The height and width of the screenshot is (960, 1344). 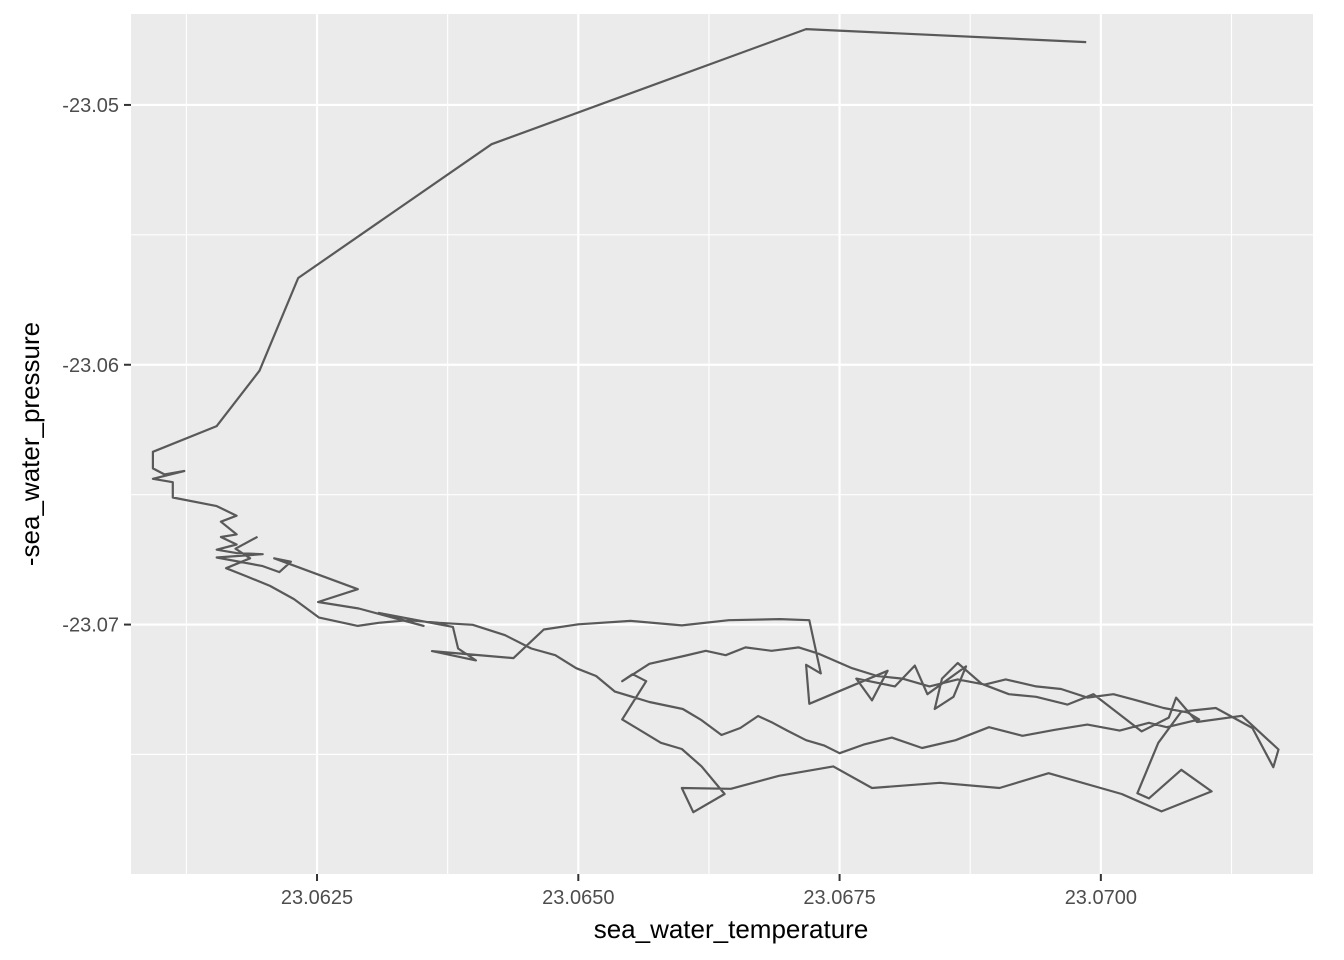 What do you see at coordinates (90, 366) in the screenshot?
I see `y-tick-label: -23.06` at bounding box center [90, 366].